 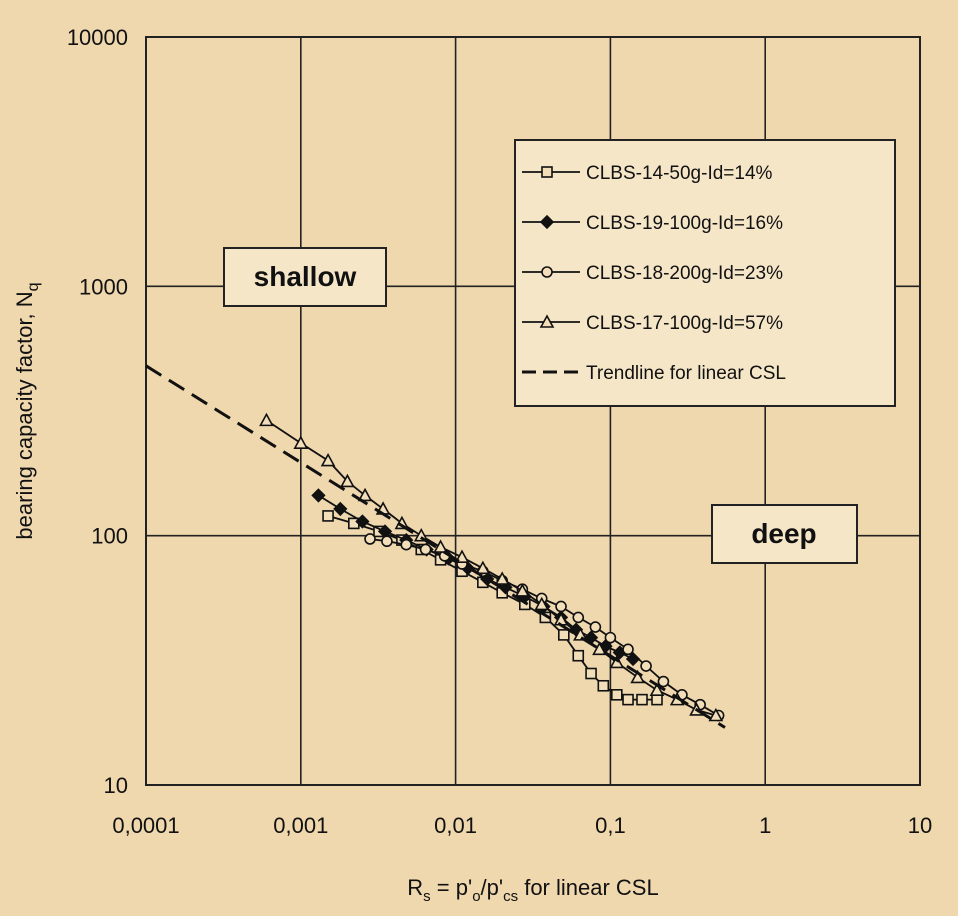 I want to click on deep-label: deep, so click(x=783, y=533).